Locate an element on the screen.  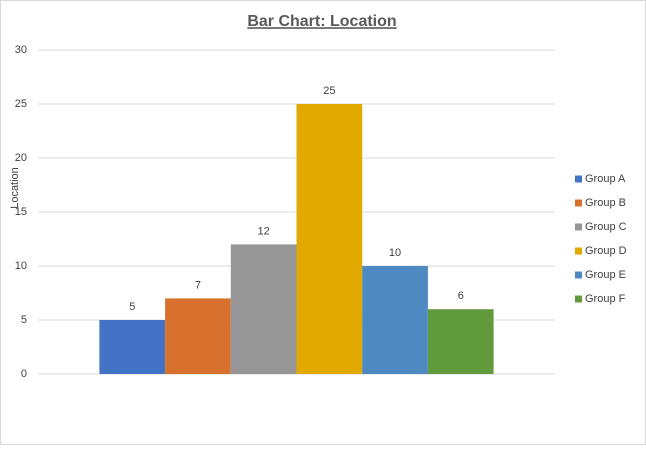
legend-label: Group F is located at coordinates (605, 299).